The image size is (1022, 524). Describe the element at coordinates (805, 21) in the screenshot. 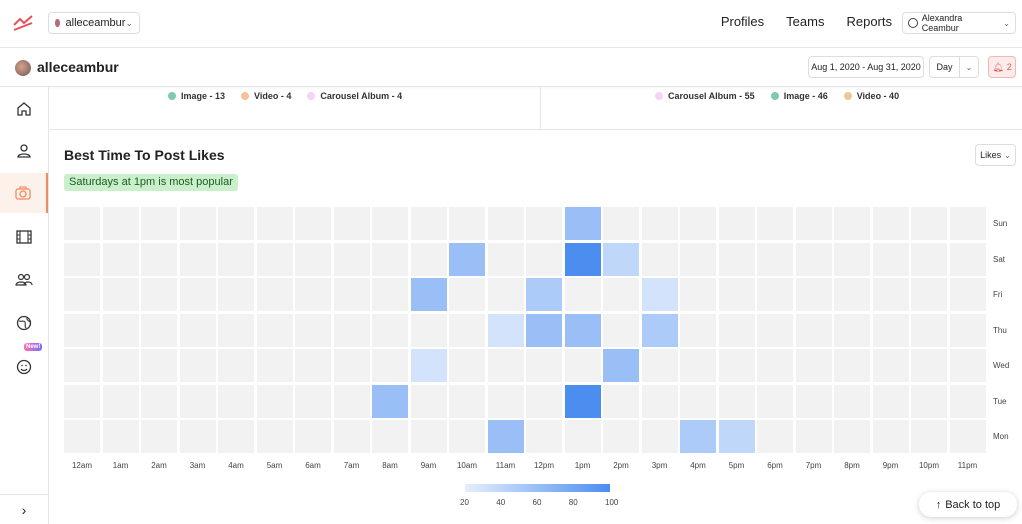

I see `nav-teams: Teams` at that location.